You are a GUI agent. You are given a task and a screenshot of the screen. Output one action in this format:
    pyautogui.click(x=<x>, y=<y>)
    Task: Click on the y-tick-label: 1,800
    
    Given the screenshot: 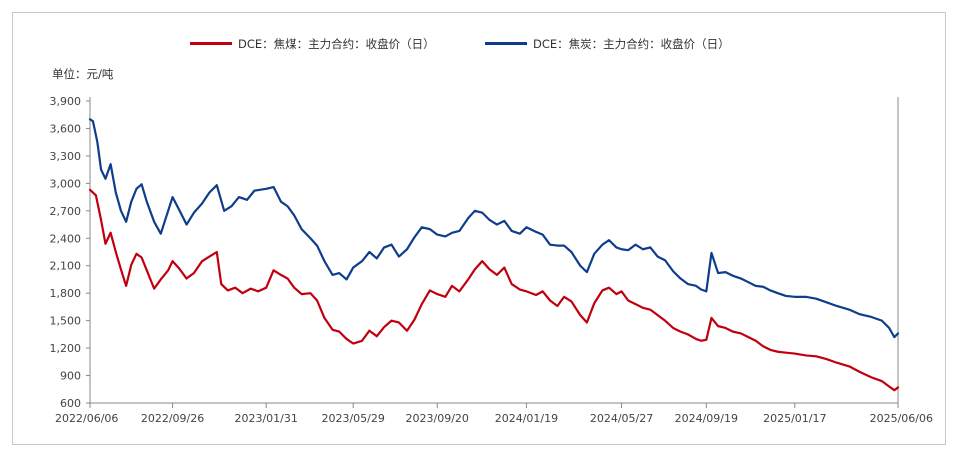 What is the action you would take?
    pyautogui.click(x=66, y=293)
    